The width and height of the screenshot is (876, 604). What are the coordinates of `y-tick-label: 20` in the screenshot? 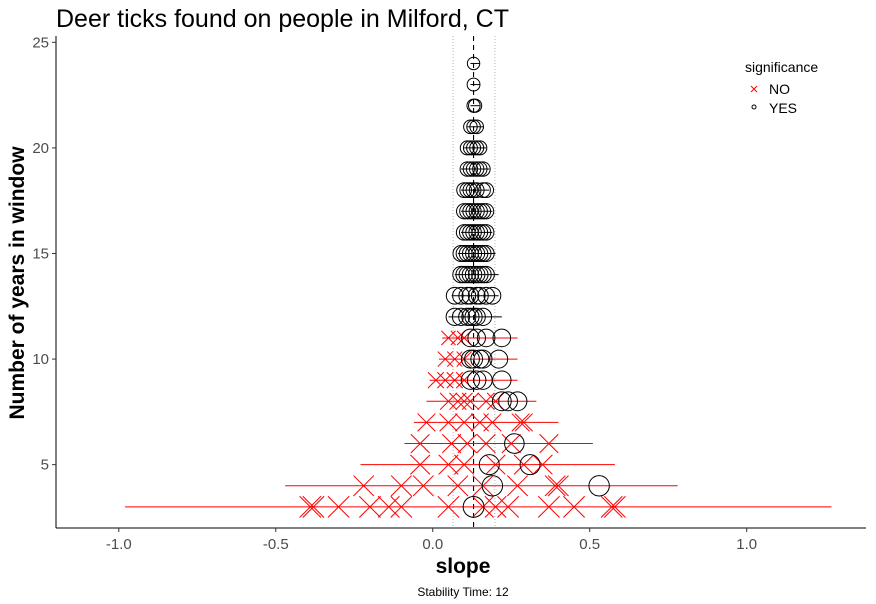 It's located at (40, 148).